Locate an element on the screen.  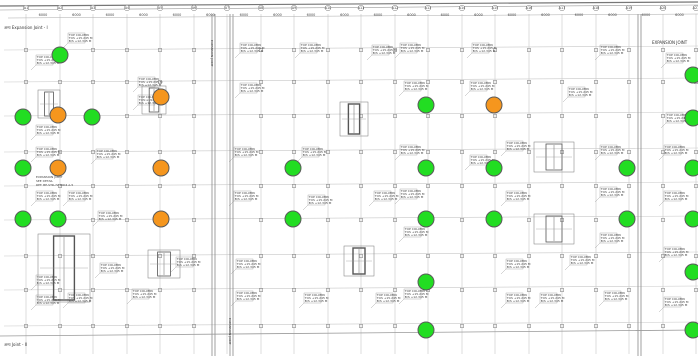
expansion-note-line-1: EXPANSION JOINT is located at coordinates (49, 177).